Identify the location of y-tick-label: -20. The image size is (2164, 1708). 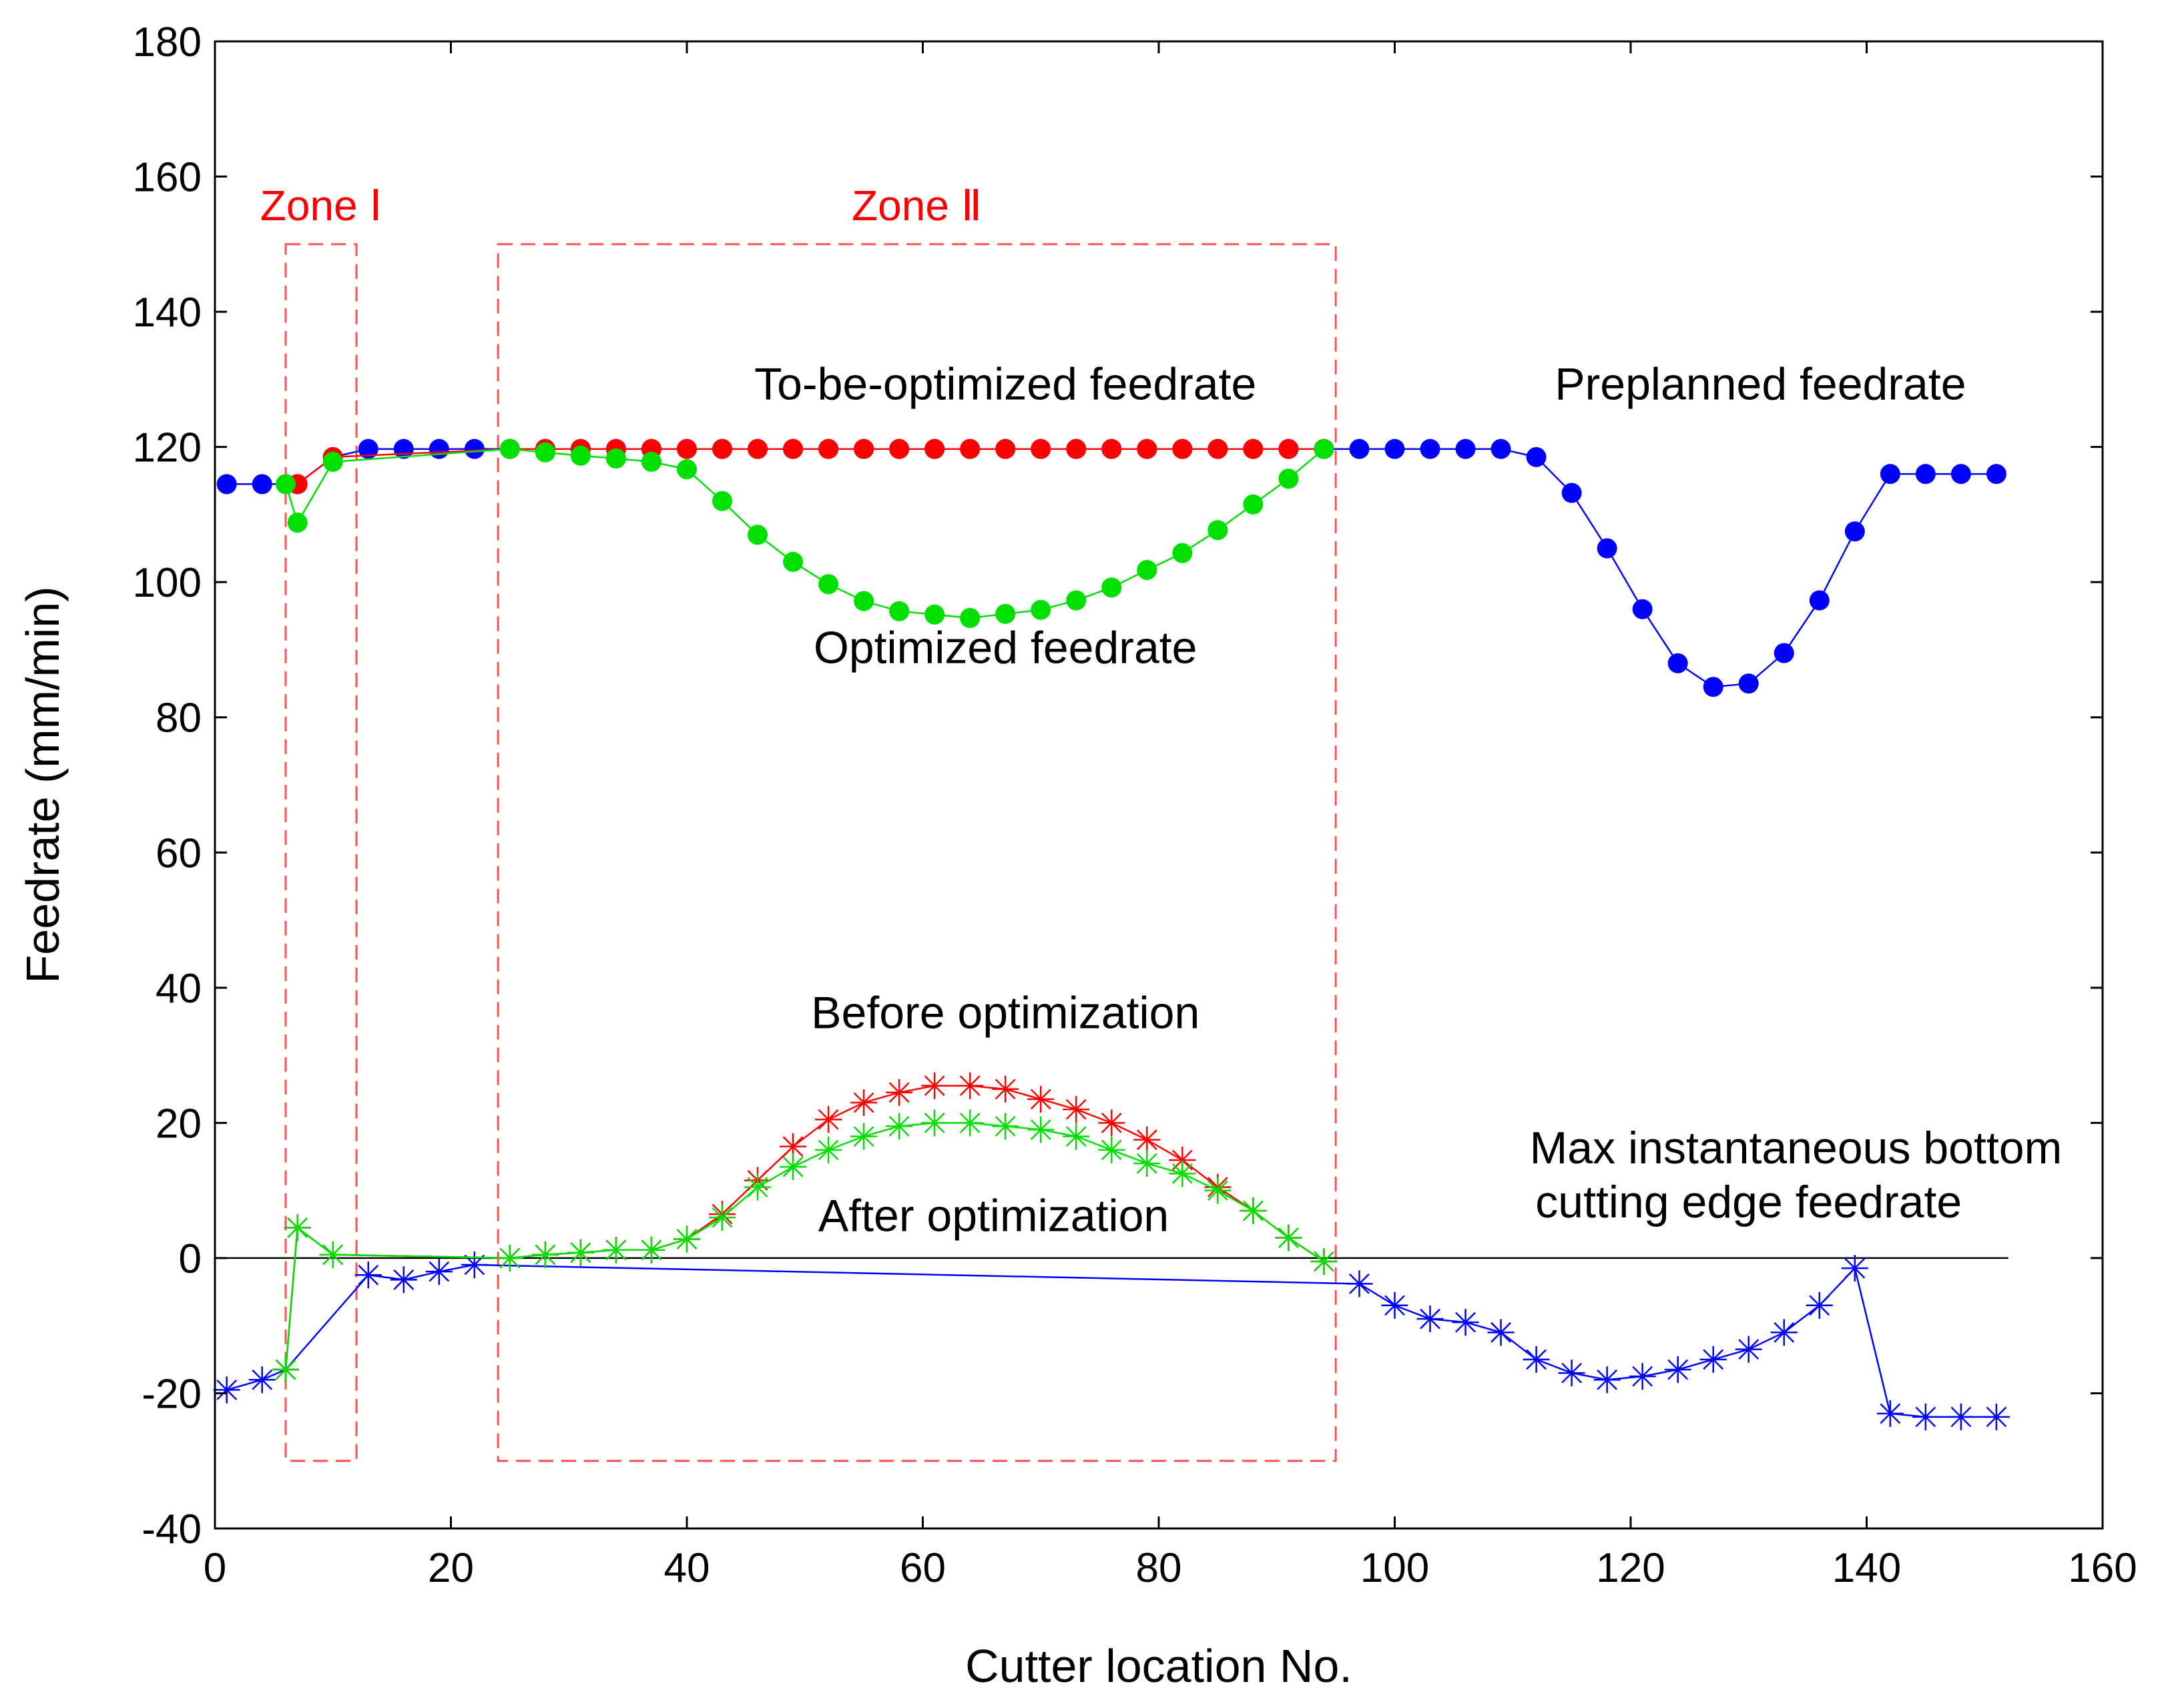
(172, 1394).